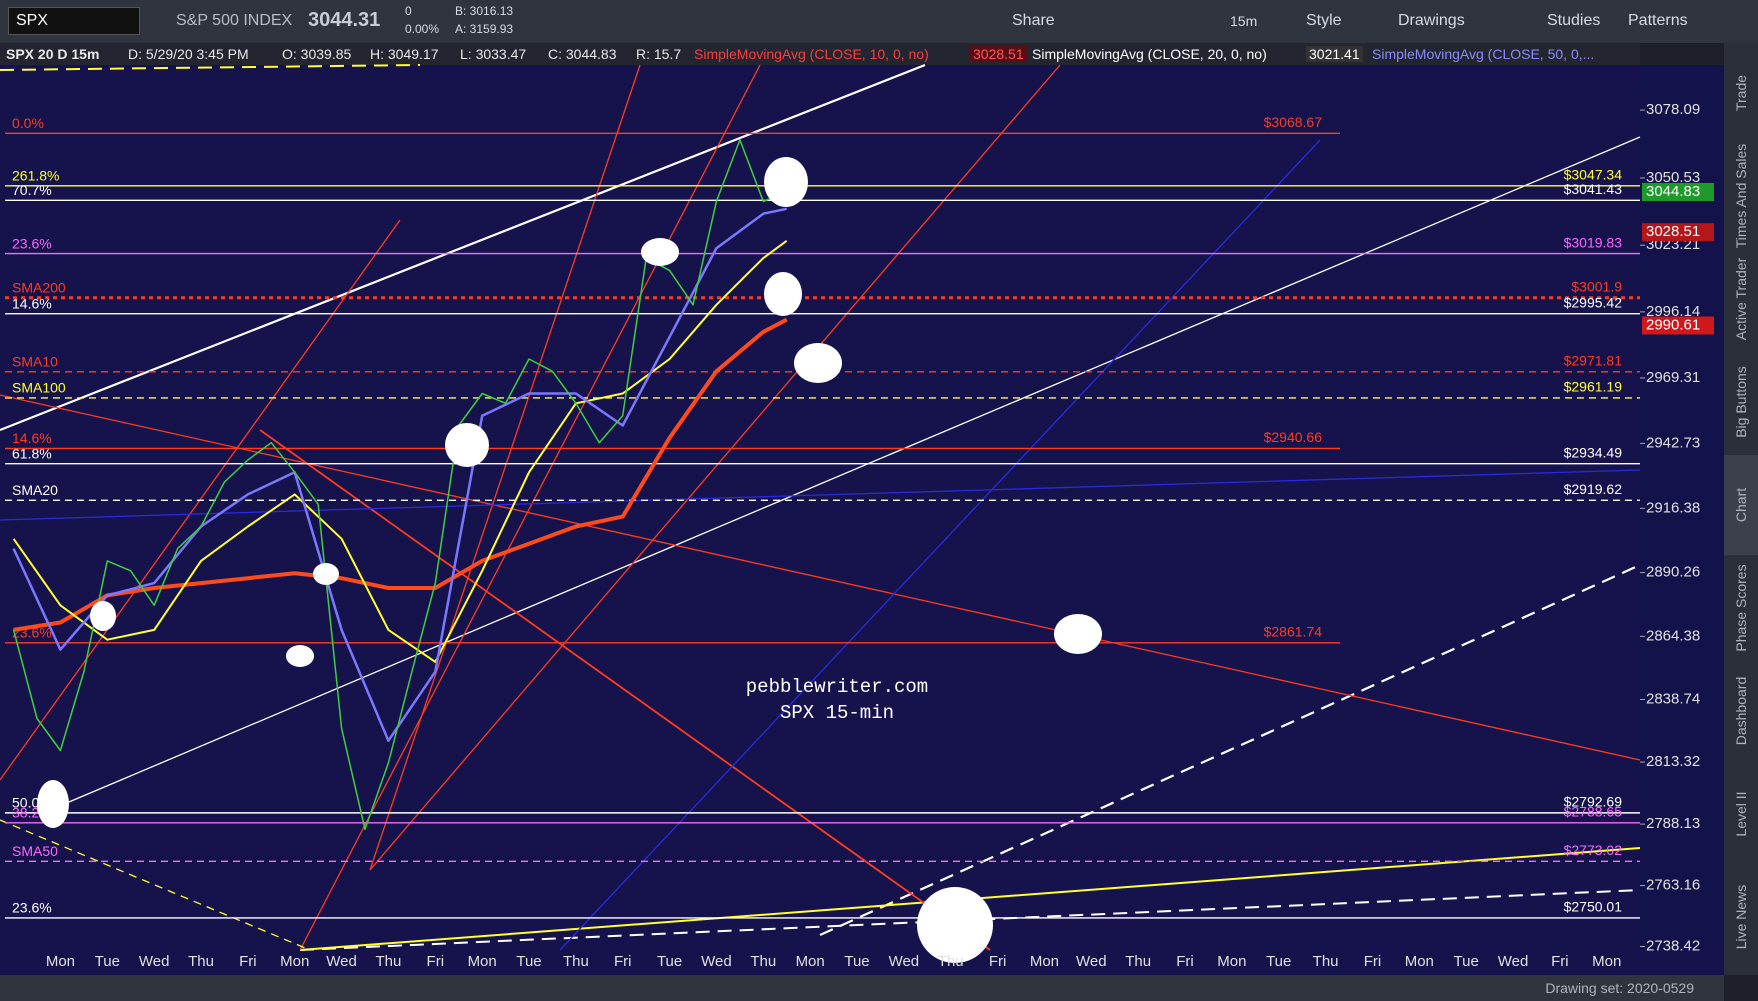 This screenshot has height=1001, width=1758. I want to click on symbol-box, so click(74, 21).